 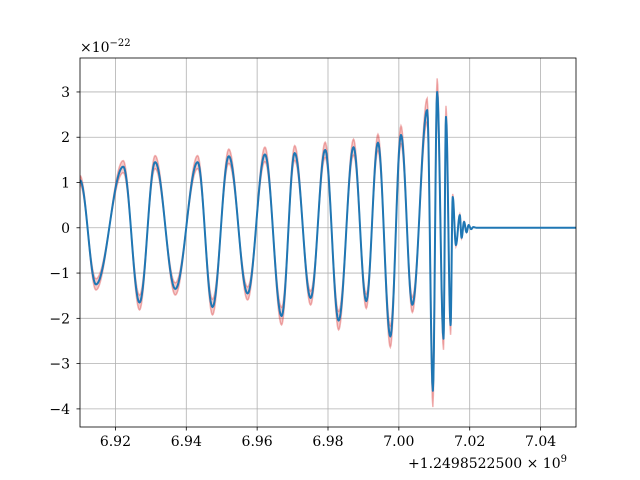 I want to click on x-tick-label: 6.96, so click(x=257, y=442).